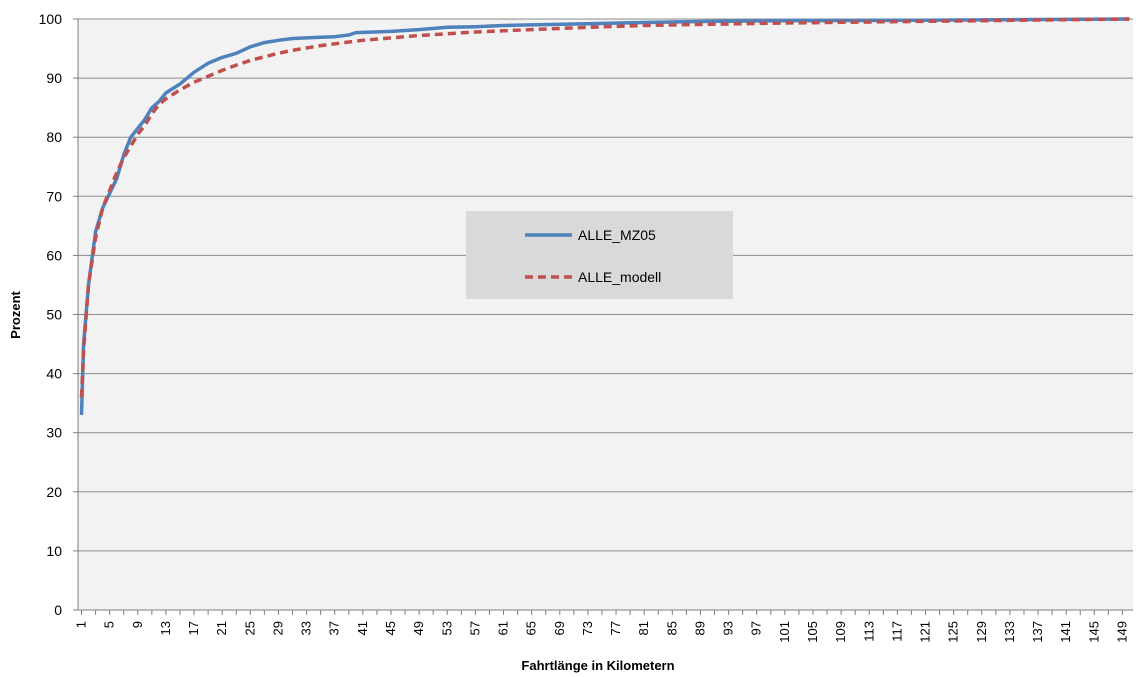 Image resolution: width=1136 pixels, height=677 pixels. I want to click on x-tick-label: 121, so click(925, 632).